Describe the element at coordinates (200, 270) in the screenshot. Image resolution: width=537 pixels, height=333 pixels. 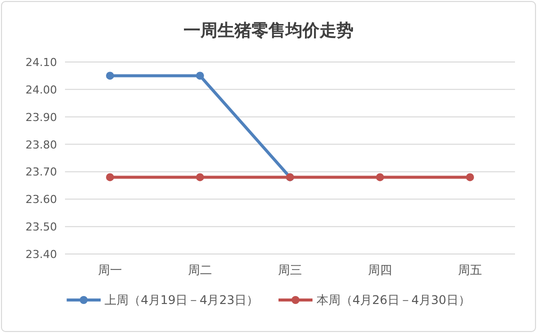
I see `x-tick-label: 周二` at that location.